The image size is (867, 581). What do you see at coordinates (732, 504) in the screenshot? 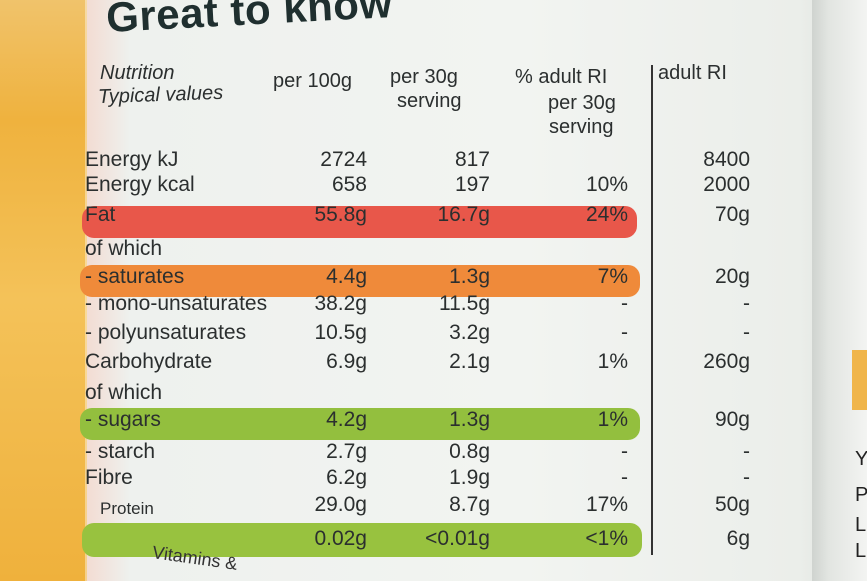
I see `row-adult-ri: 50g` at bounding box center [732, 504].